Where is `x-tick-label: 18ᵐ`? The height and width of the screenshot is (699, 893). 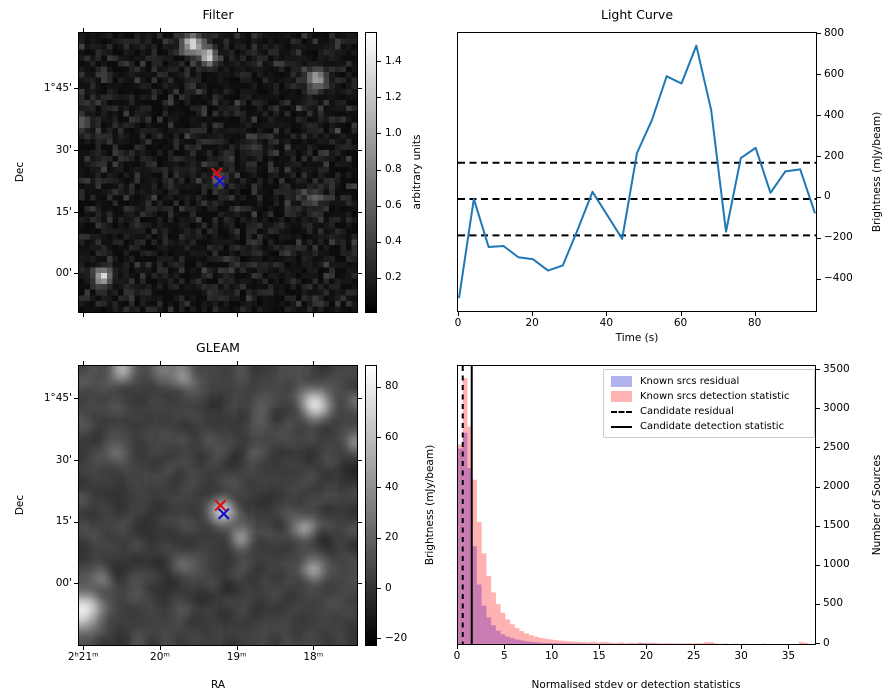 x-tick-label: 18ᵐ is located at coordinates (313, 657).